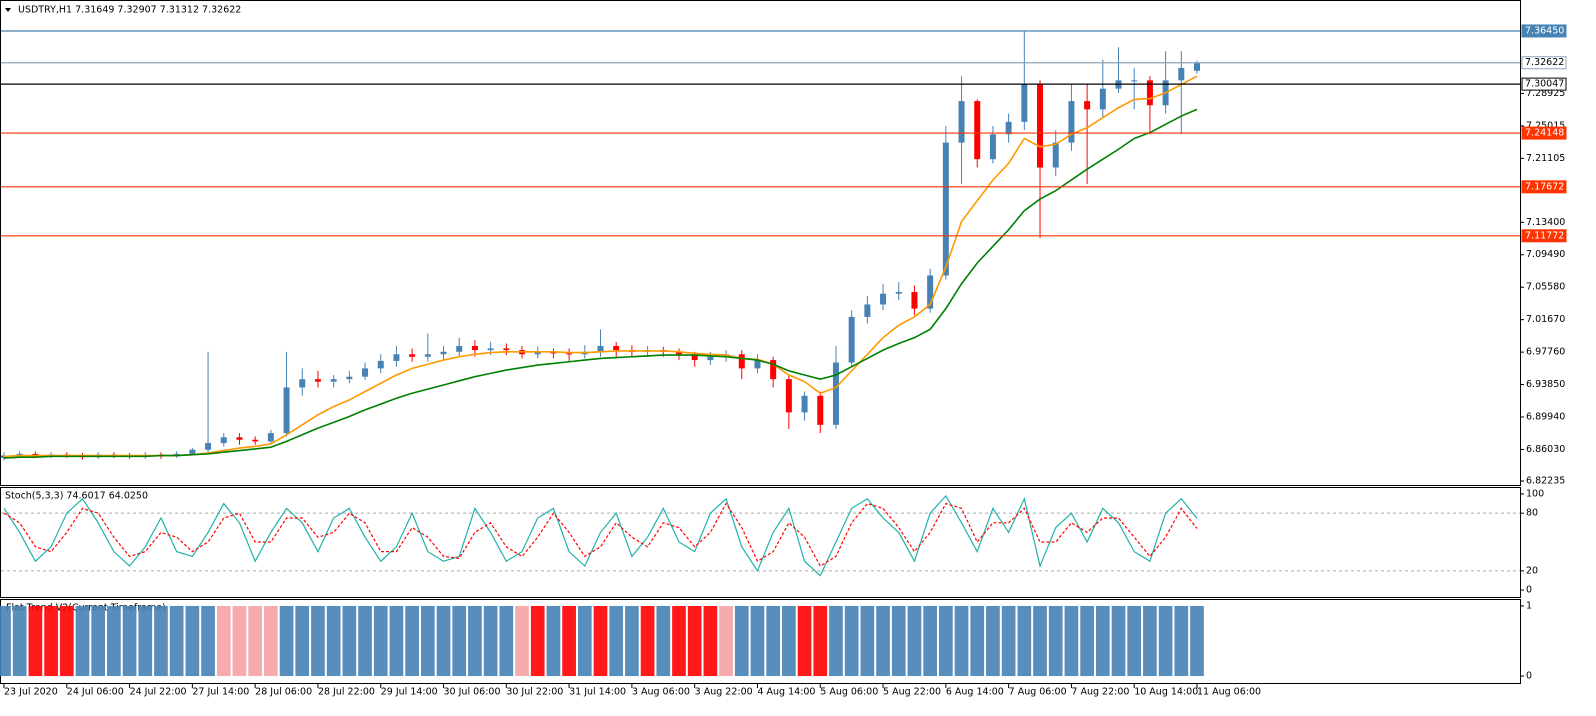  Describe the element at coordinates (1545, 449) in the screenshot. I see `y-tick-label: 6.86030` at that location.